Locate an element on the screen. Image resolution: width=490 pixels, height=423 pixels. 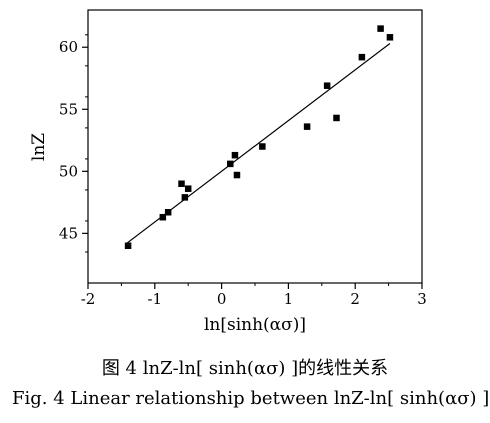
x-tick-label: -1 is located at coordinates (154, 299).